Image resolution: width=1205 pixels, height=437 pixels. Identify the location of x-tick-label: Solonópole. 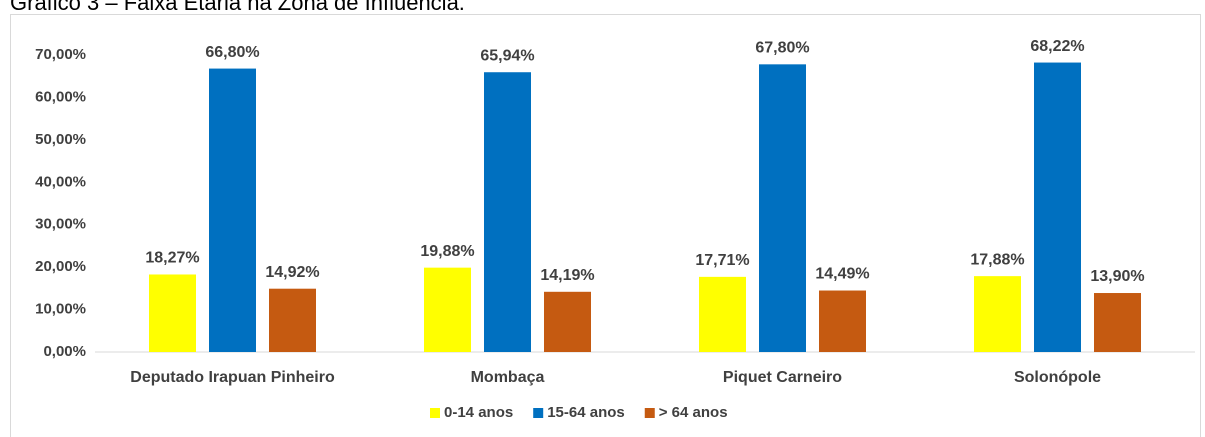
(1057, 377).